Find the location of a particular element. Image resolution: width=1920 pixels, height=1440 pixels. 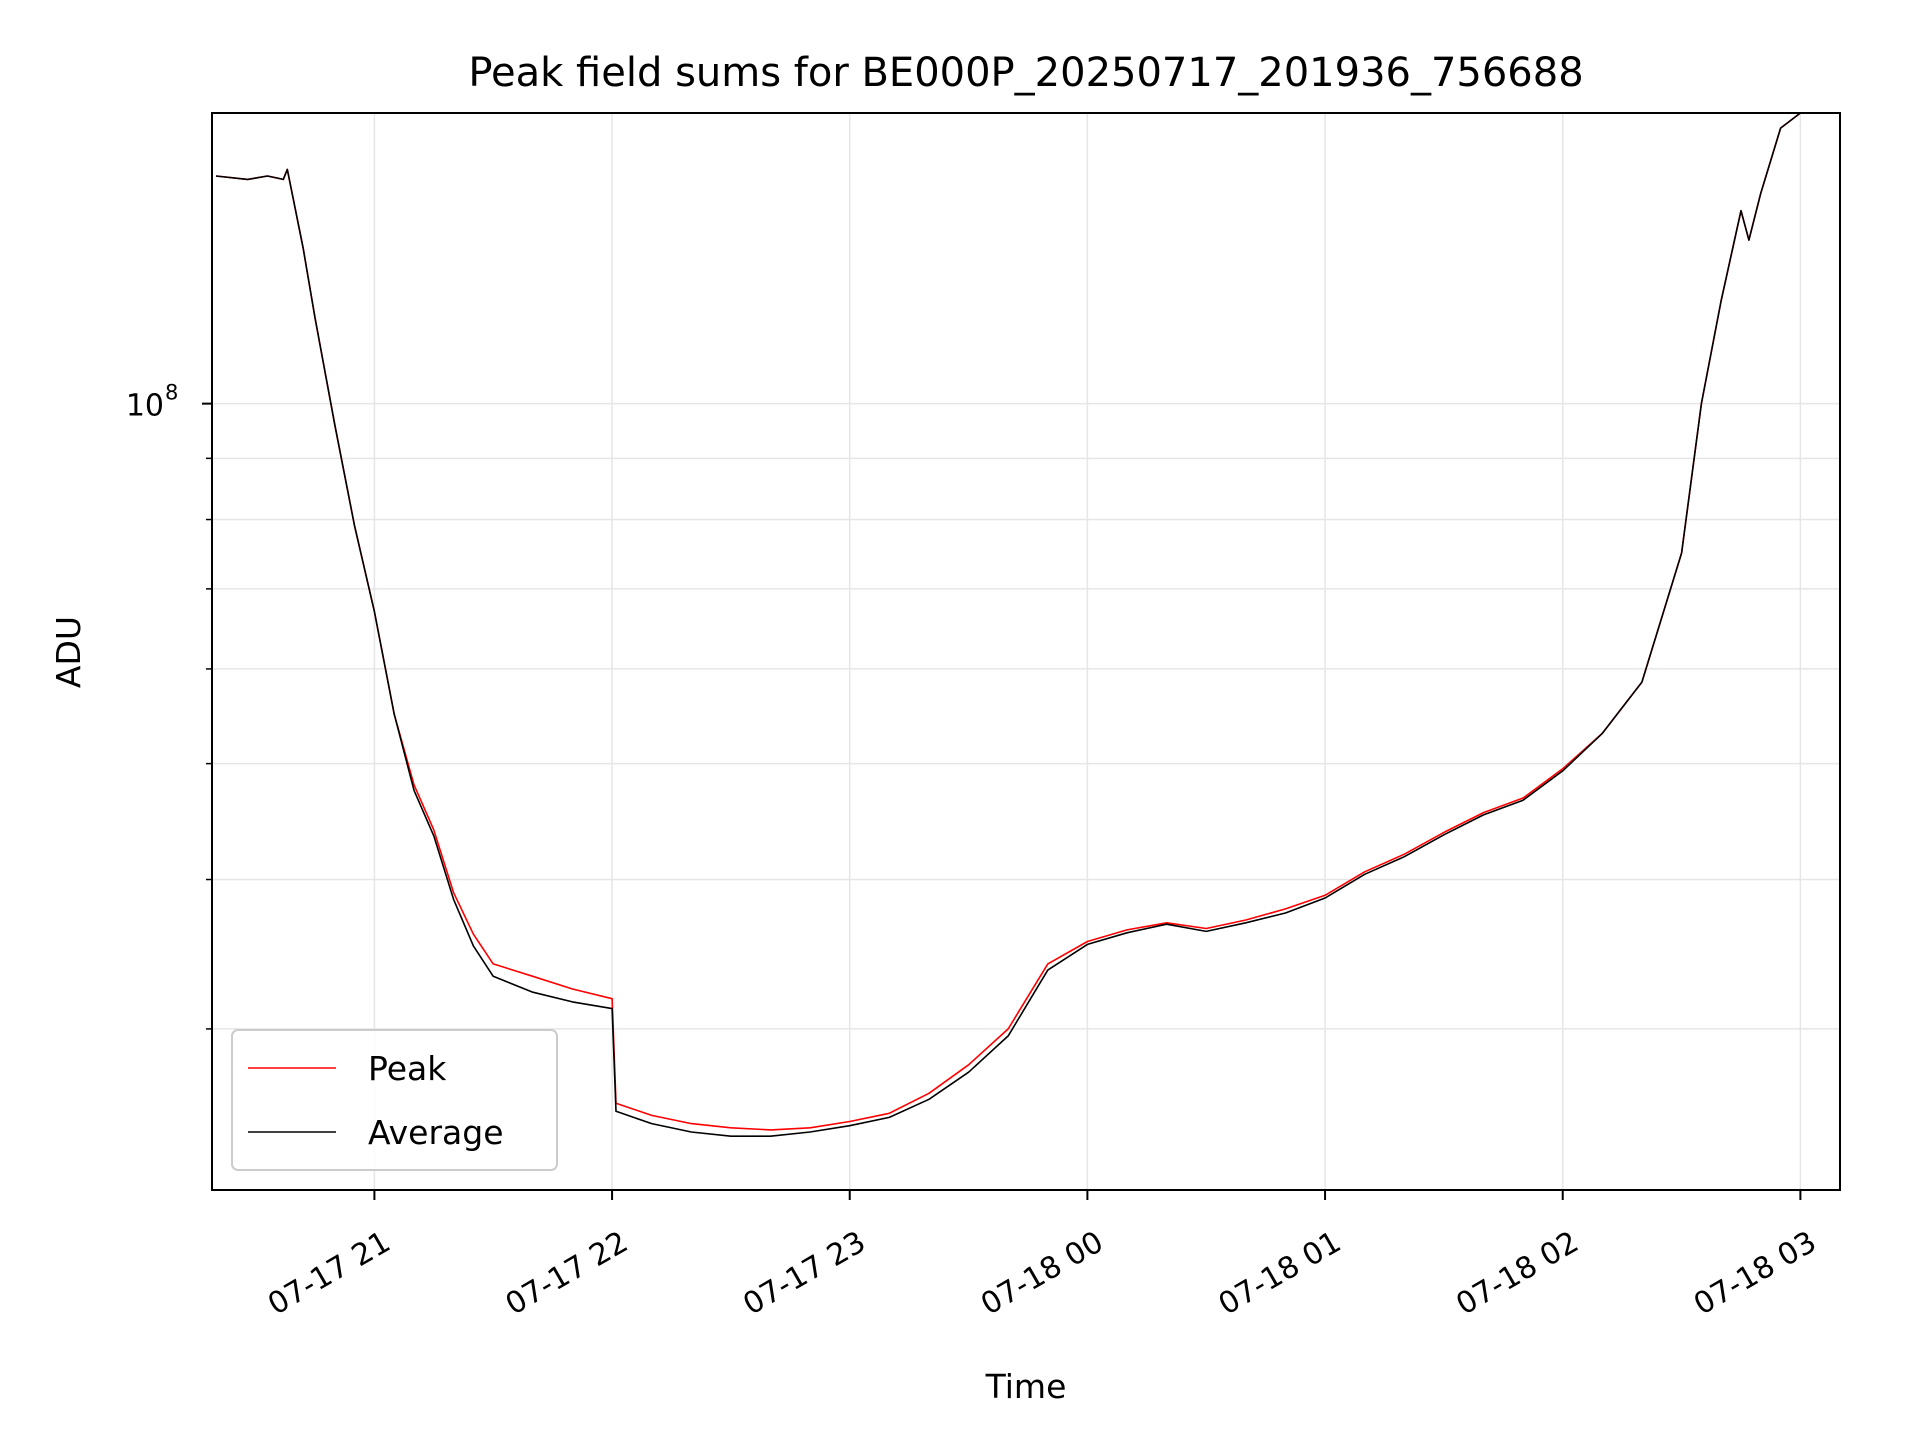

legend: Peak Average is located at coordinates (394, 1100).